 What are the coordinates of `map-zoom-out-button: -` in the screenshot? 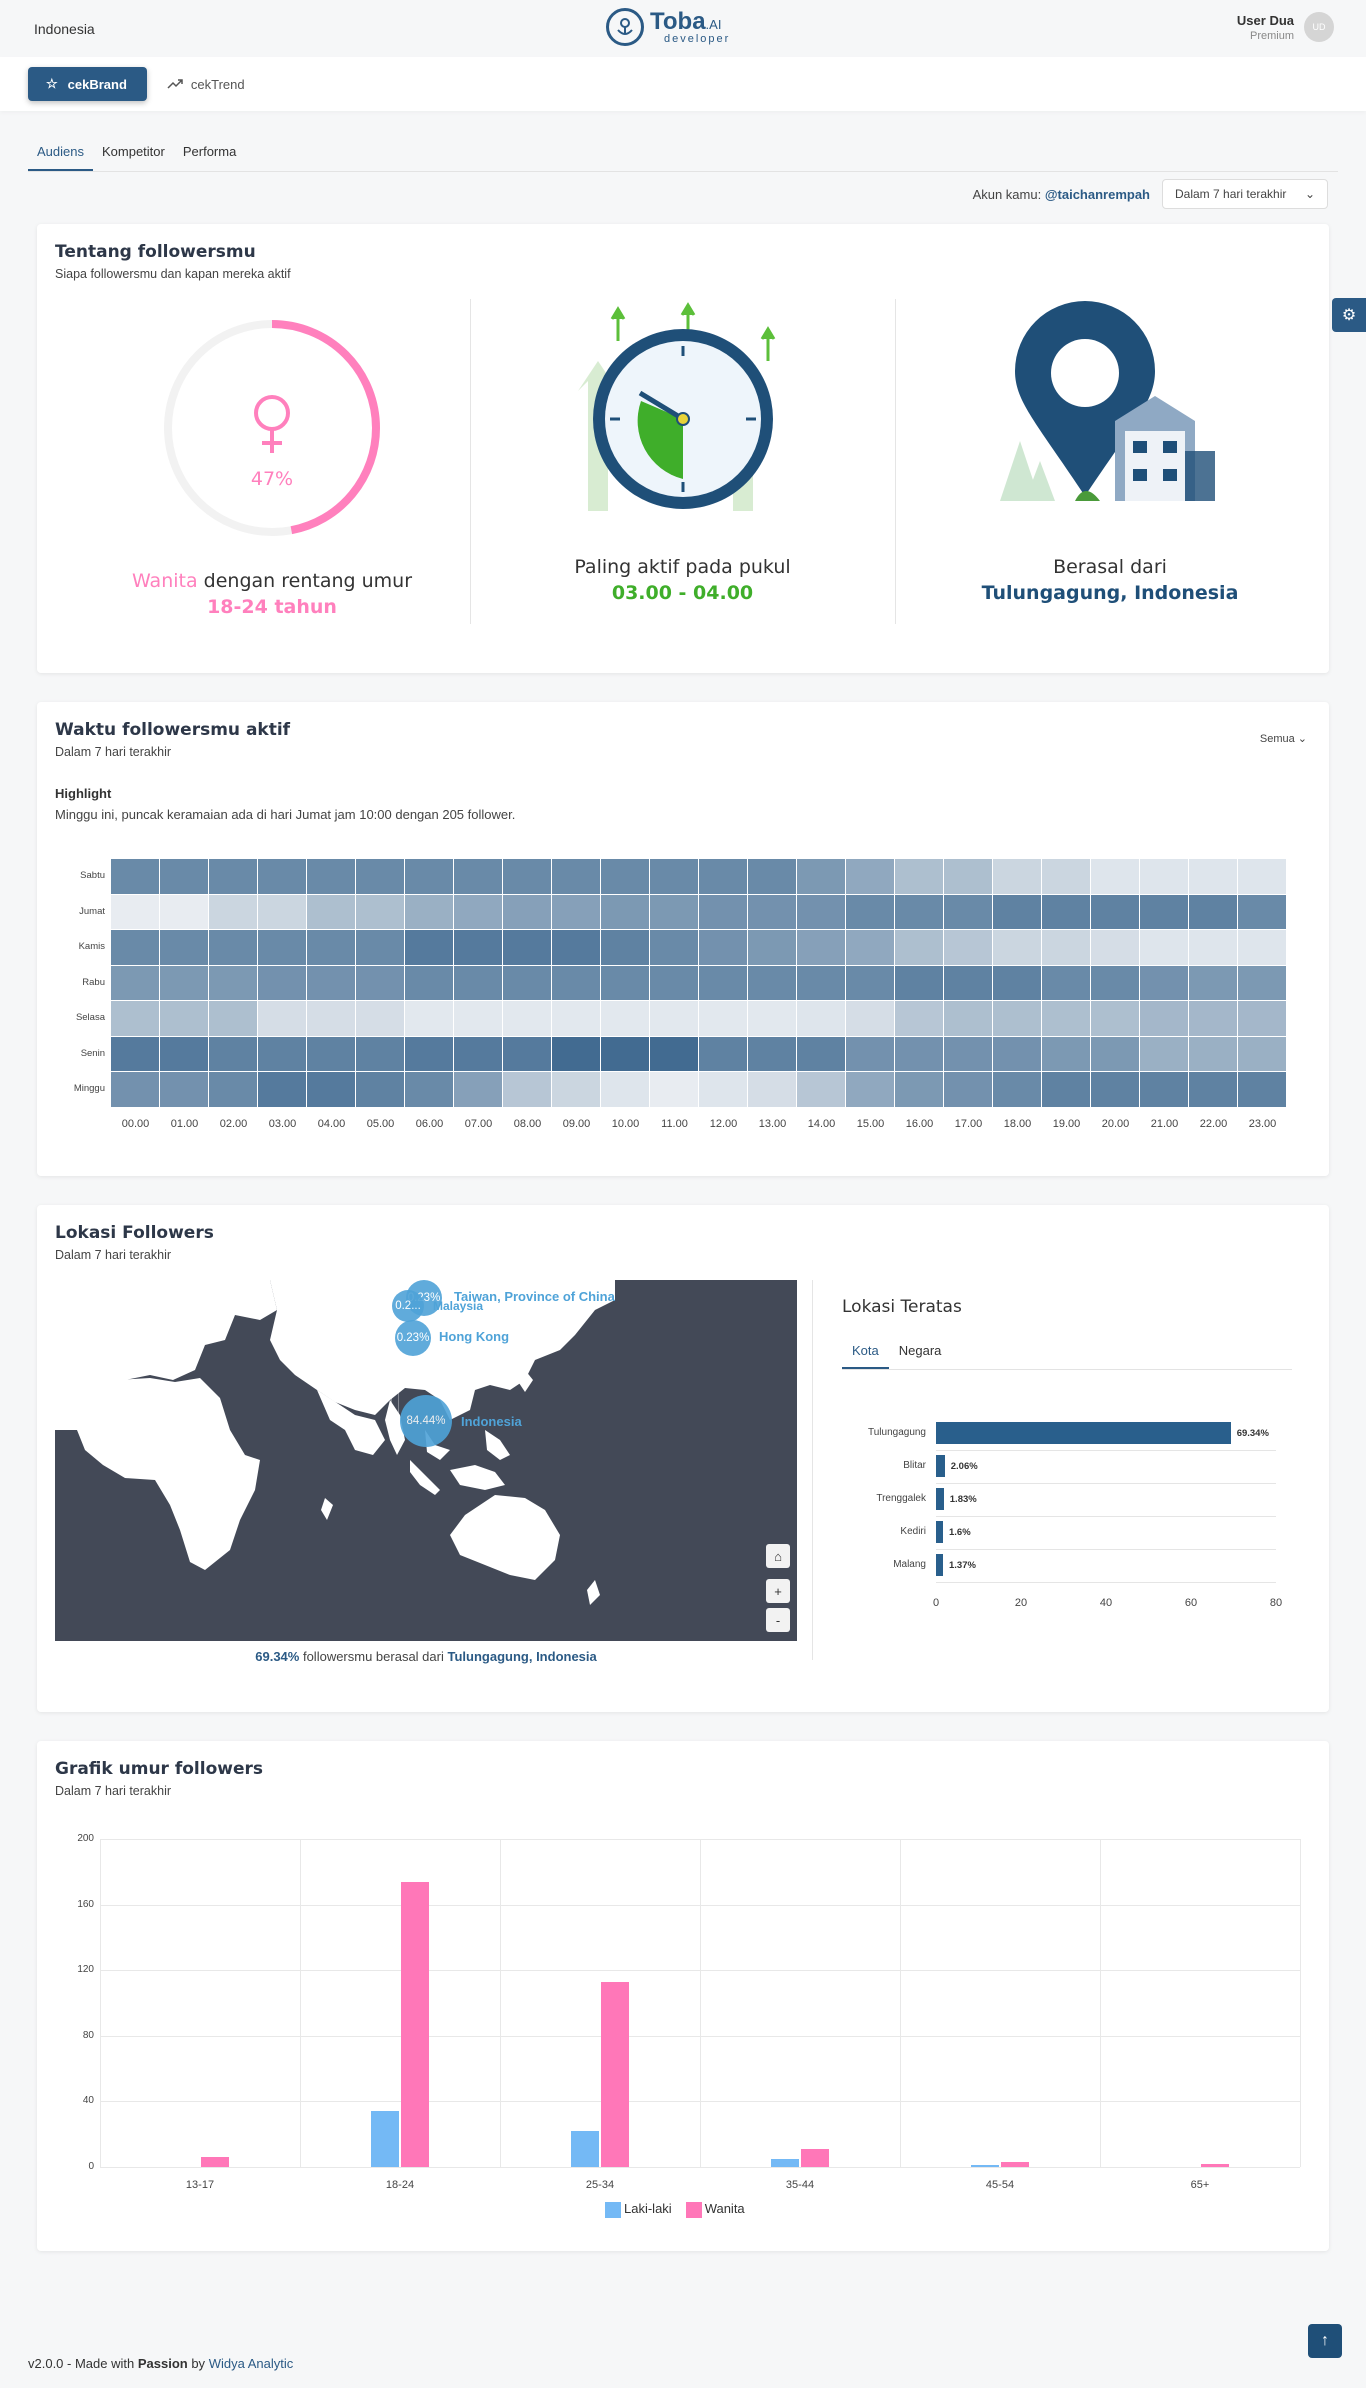 It's located at (778, 1620).